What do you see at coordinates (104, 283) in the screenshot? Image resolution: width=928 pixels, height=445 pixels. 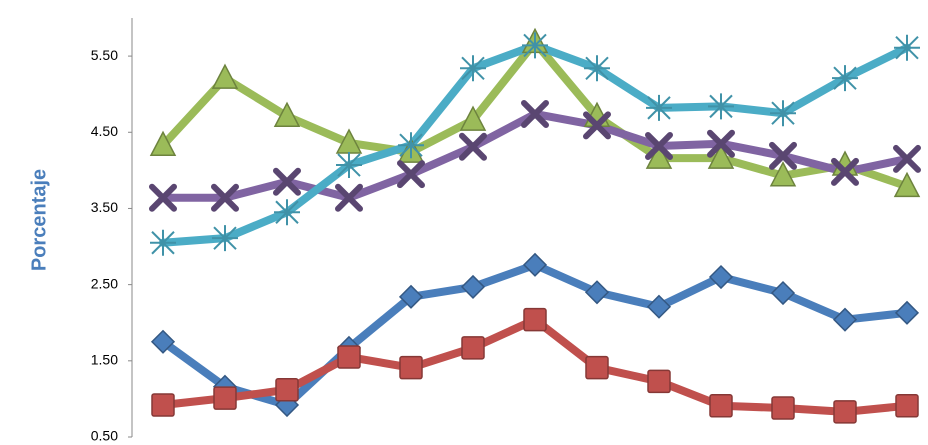 I see `y-tick-label: 2.50` at bounding box center [104, 283].